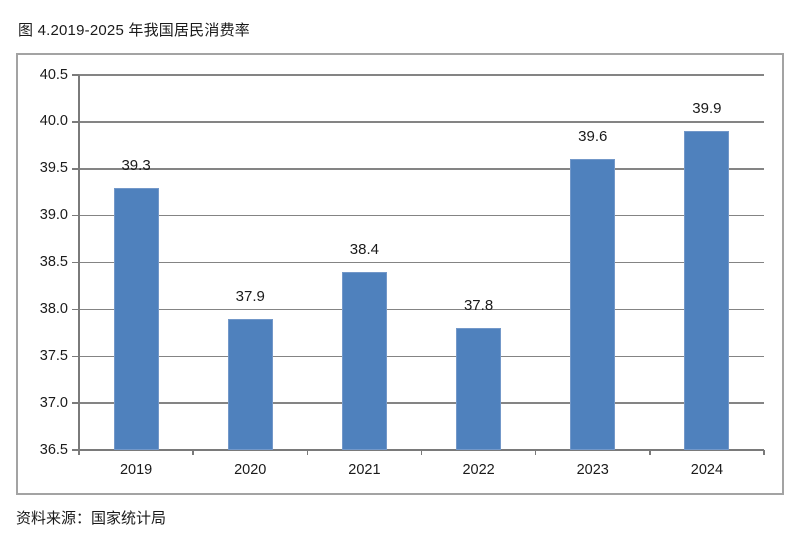 This screenshot has height=539, width=800. What do you see at coordinates (593, 137) in the screenshot?
I see `bar-value-label: 39.6` at bounding box center [593, 137].